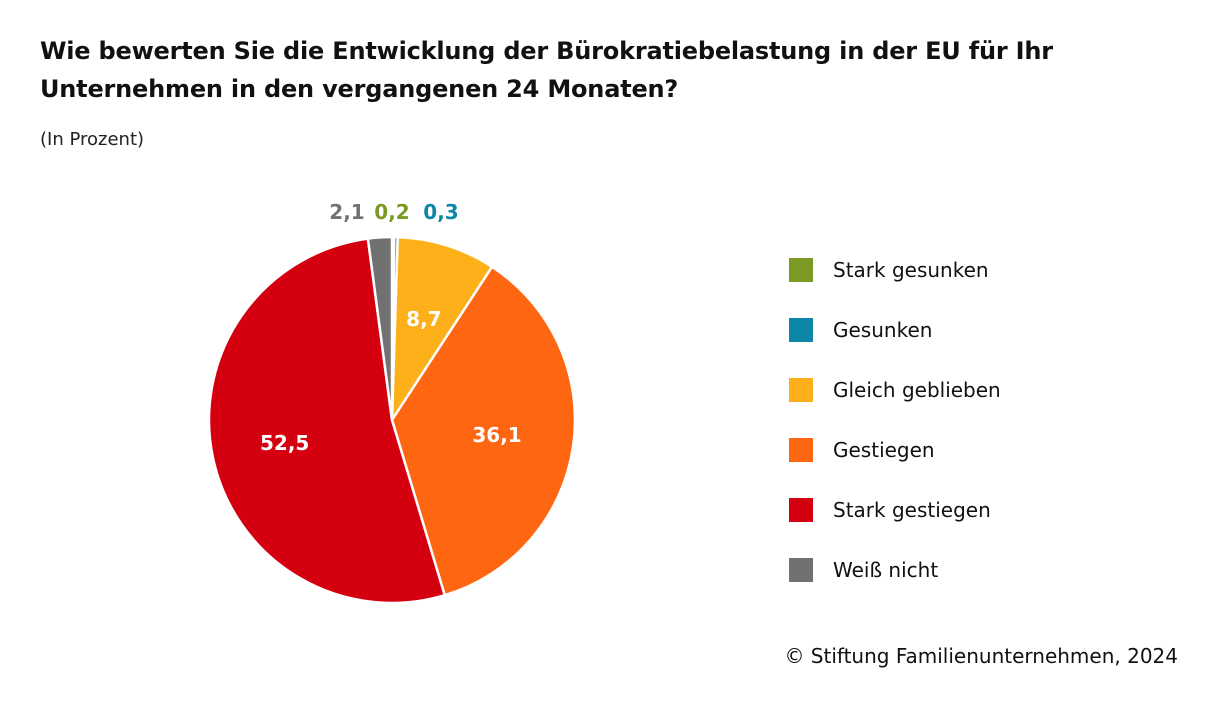 Image resolution: width=1220 pixels, height=706 pixels. I want to click on data-label-stark-gestiegen: 52,5, so click(284, 443).